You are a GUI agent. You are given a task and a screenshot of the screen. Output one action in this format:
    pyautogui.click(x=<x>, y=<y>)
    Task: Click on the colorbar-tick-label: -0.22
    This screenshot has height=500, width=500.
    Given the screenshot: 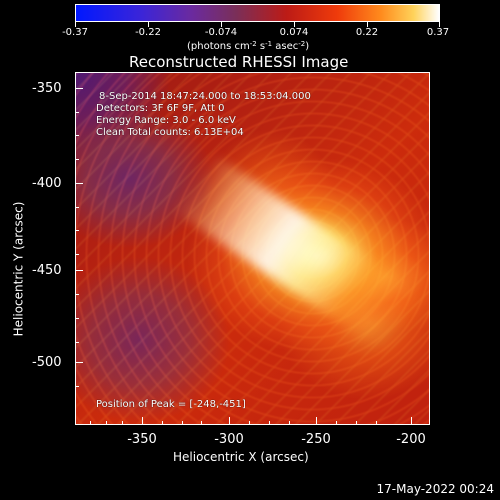 What is the action you would take?
    pyautogui.click(x=148, y=32)
    